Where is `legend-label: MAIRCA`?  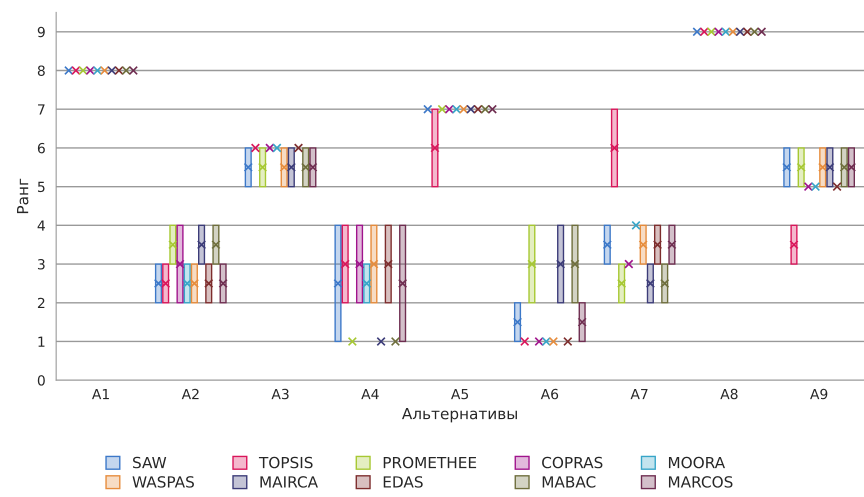 legend-label: MAIRCA is located at coordinates (289, 482).